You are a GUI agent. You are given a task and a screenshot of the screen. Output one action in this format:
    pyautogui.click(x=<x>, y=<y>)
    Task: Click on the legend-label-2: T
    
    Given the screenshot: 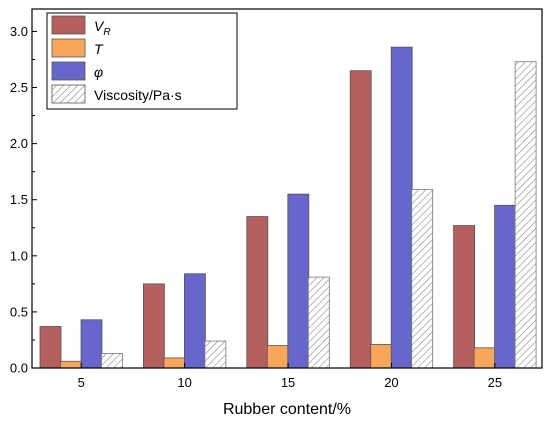 What is the action you would take?
    pyautogui.click(x=99, y=49)
    